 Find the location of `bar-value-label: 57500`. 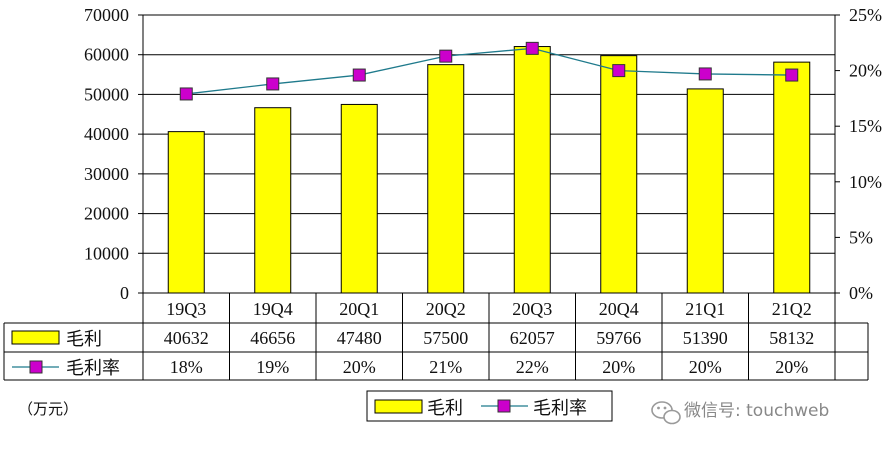

bar-value-label: 57500 is located at coordinates (445, 338).